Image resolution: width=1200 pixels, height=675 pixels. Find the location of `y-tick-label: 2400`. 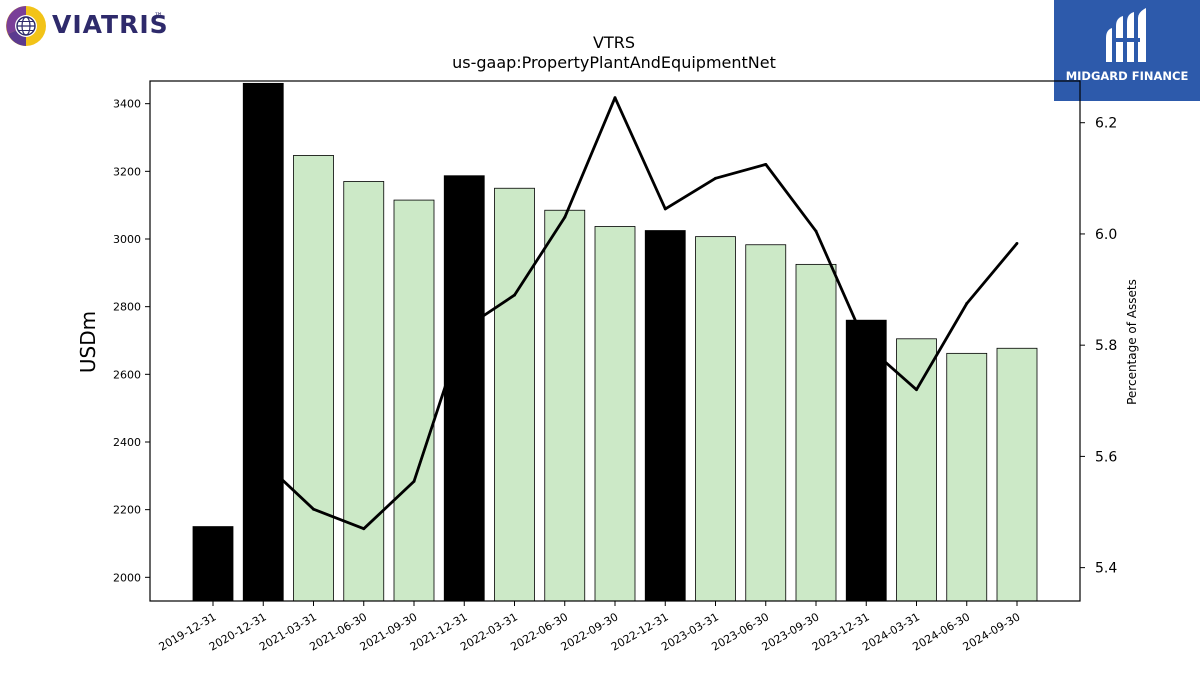

y-tick-label: 2400 is located at coordinates (127, 442).